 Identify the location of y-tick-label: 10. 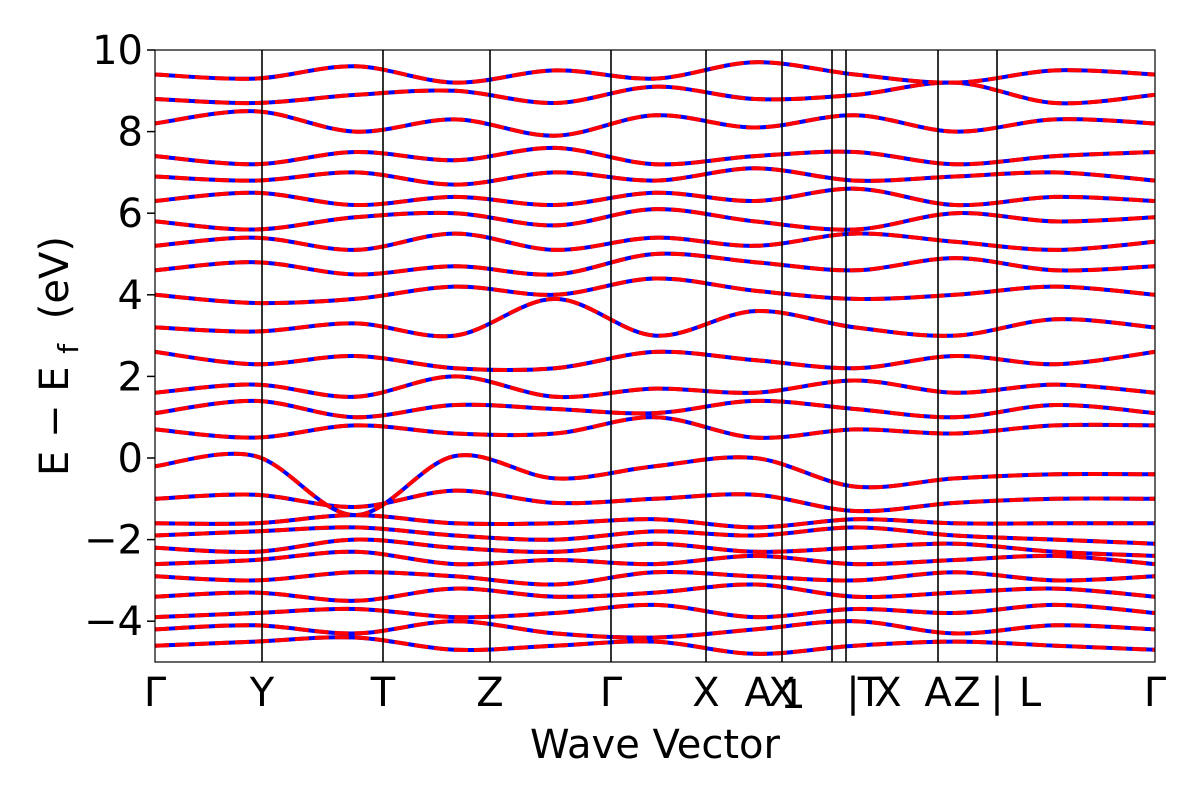
(117, 51).